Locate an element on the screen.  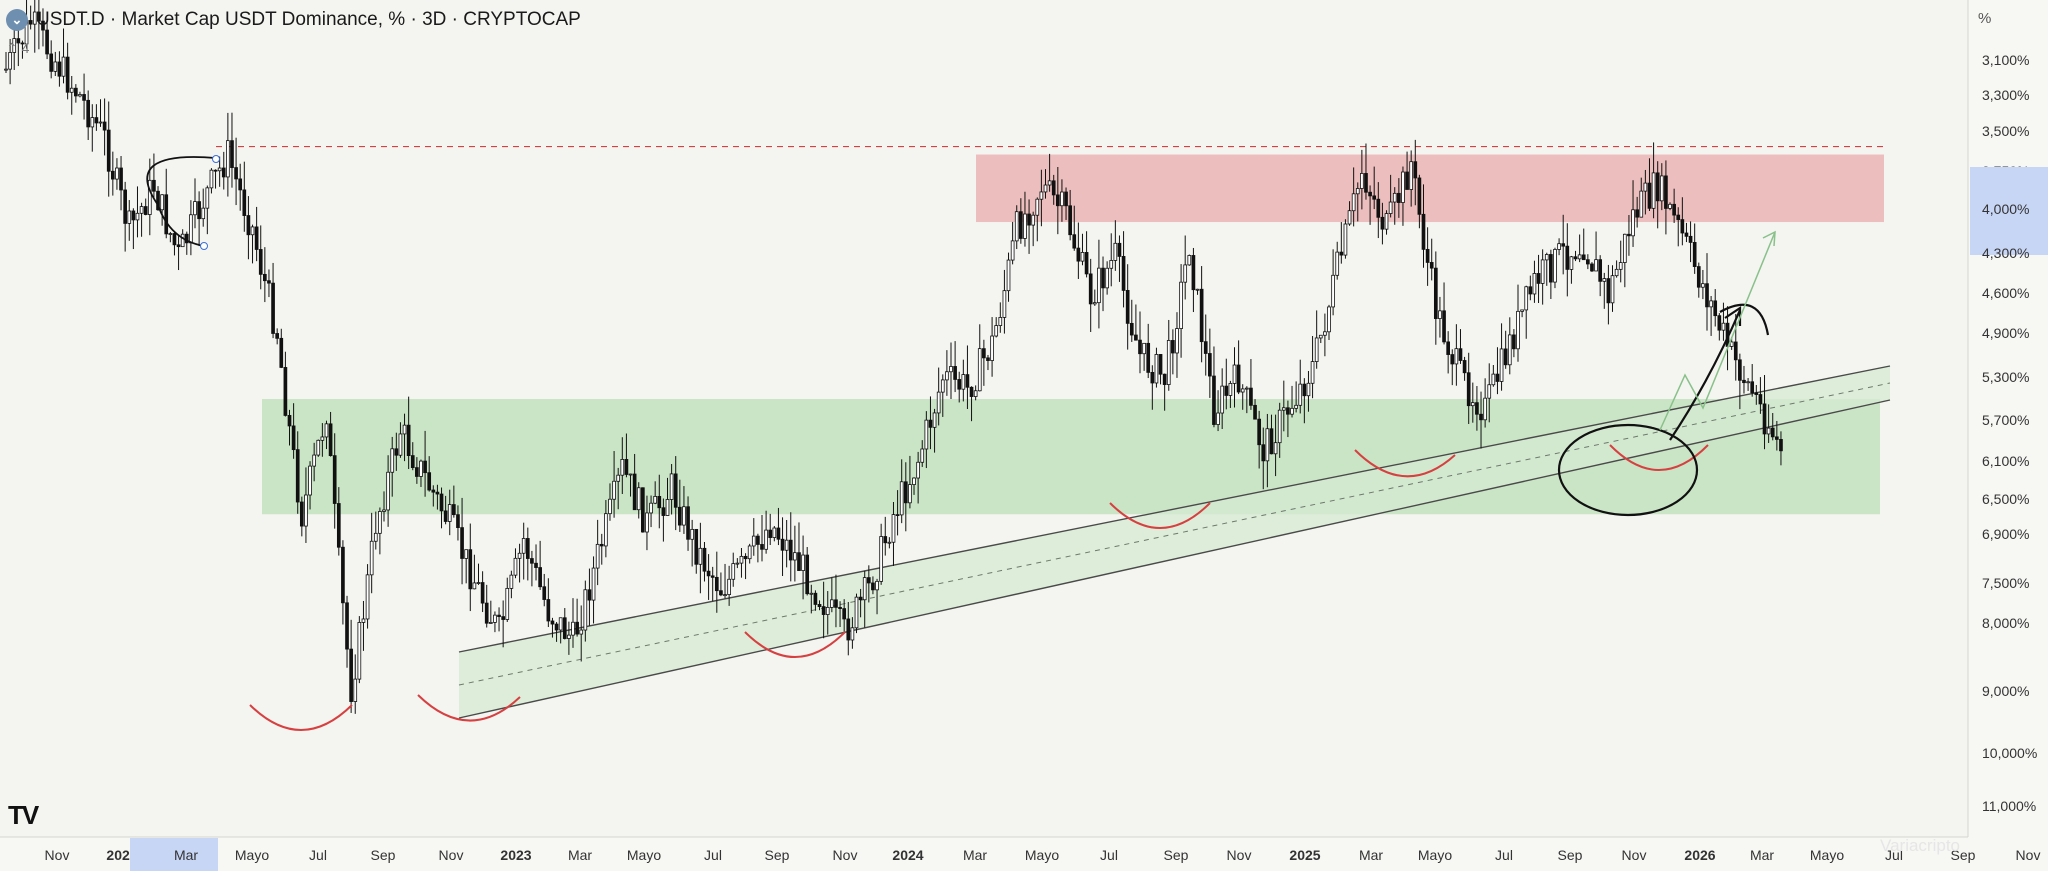
y-tick-label: 4,300% is located at coordinates (2005, 253).